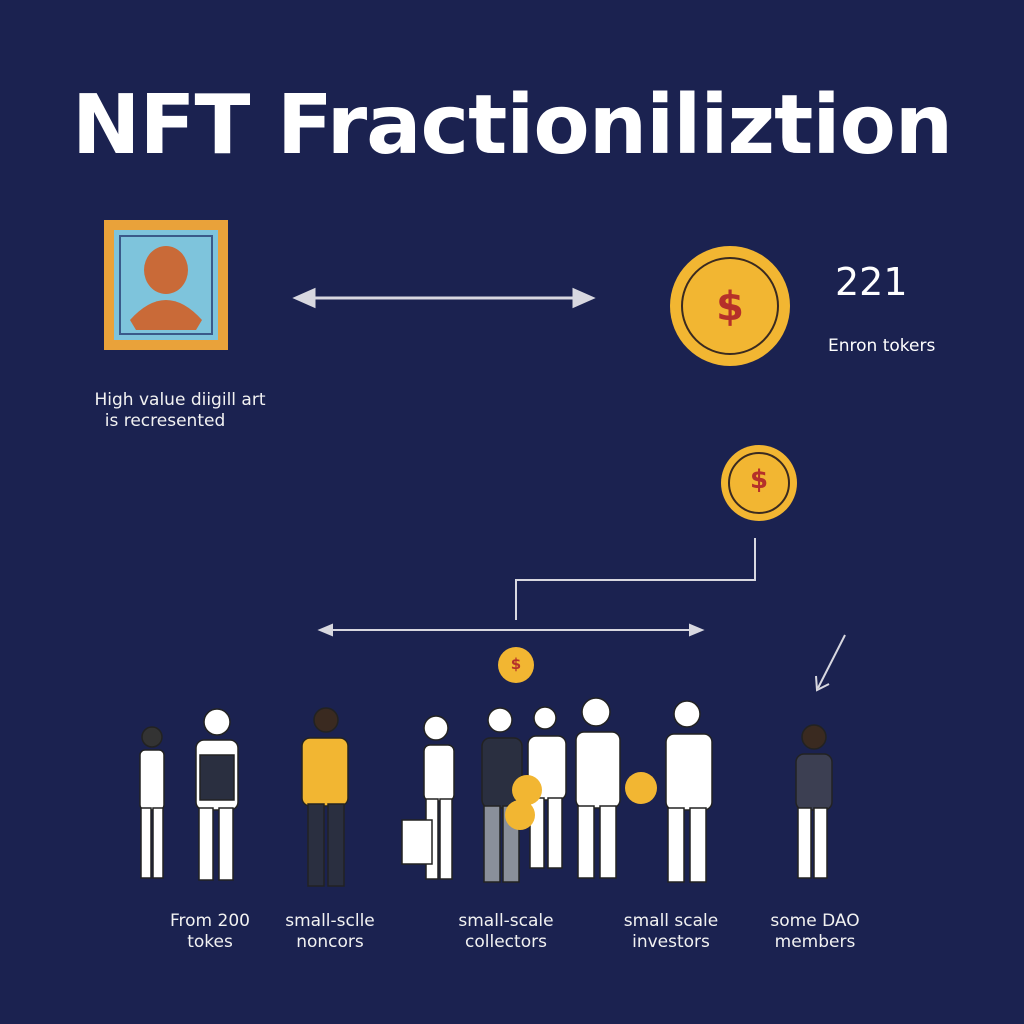  Describe the element at coordinates (882, 346) in the screenshot. I see `token-label: Enron tokers` at that location.